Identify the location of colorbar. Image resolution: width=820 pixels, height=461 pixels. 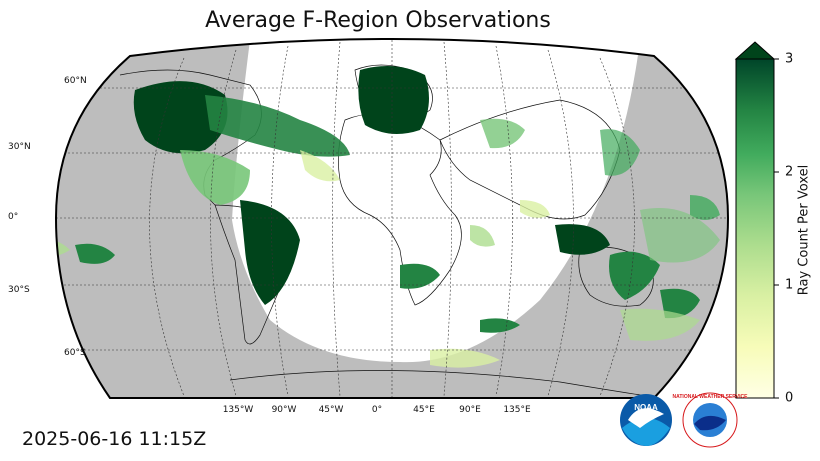
(756, 220).